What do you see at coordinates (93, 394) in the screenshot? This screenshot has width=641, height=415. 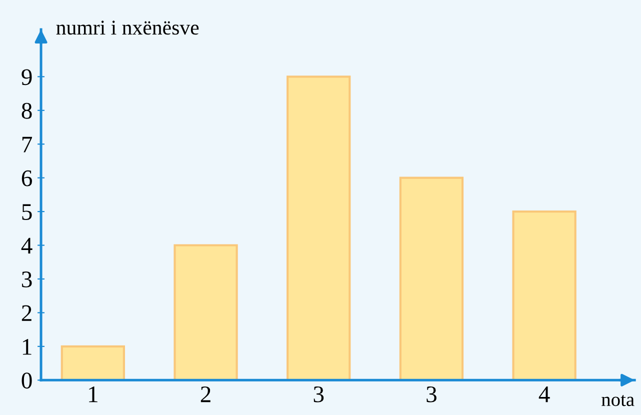 I see `x-tick-label: 1` at bounding box center [93, 394].